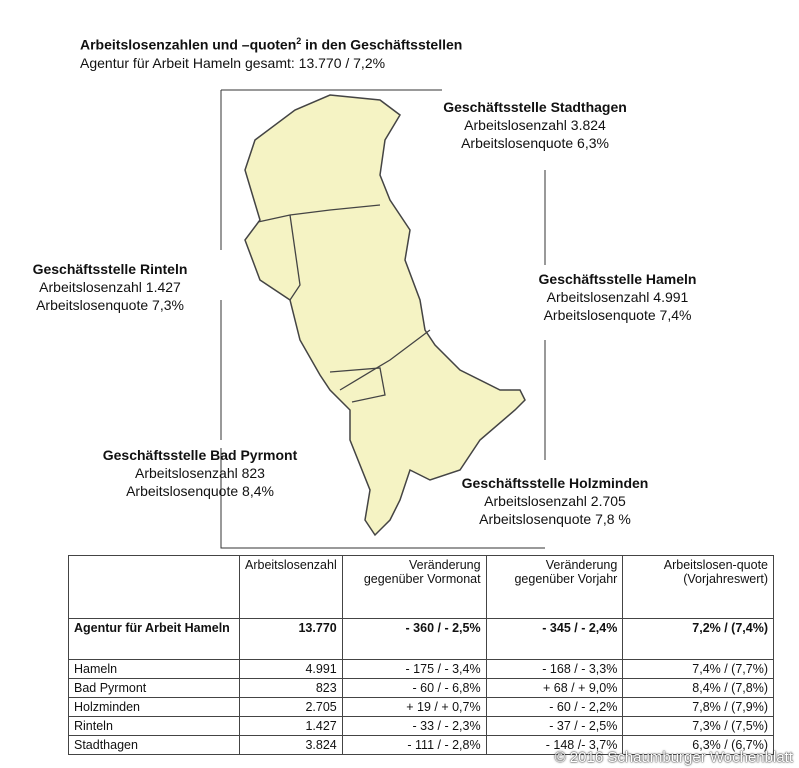 This screenshot has width=799, height=768. What do you see at coordinates (291, 639) in the screenshot?
I see `table-cell: 13.770` at bounding box center [291, 639].